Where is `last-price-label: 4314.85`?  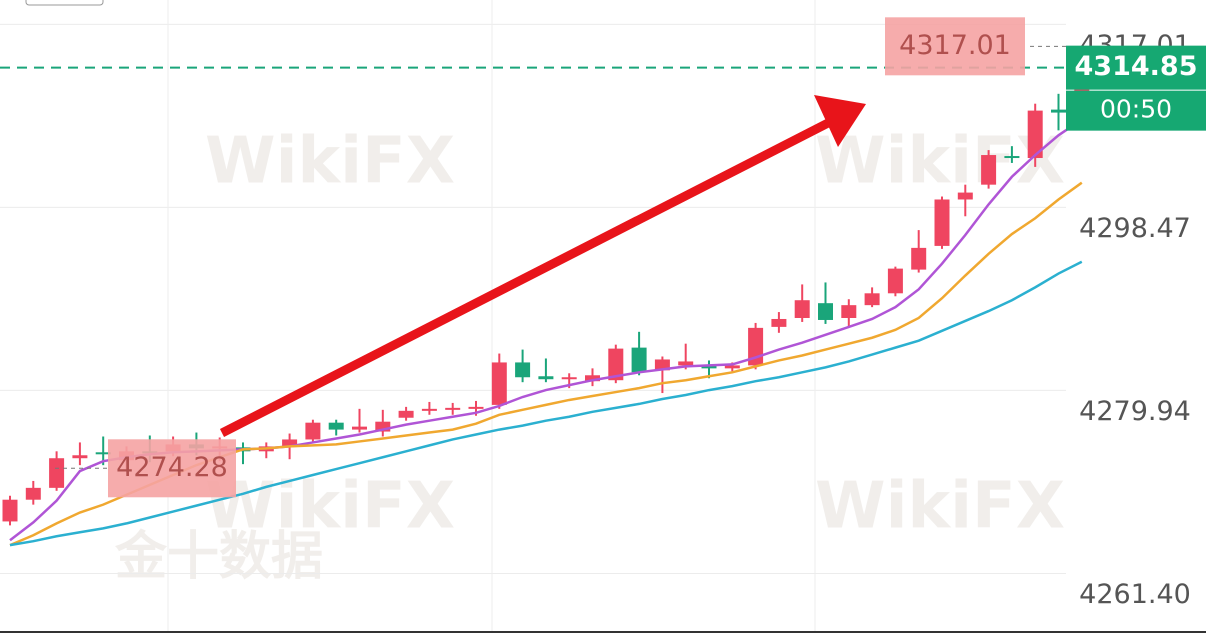
last-price-label: 4314.85 is located at coordinates (1136, 66).